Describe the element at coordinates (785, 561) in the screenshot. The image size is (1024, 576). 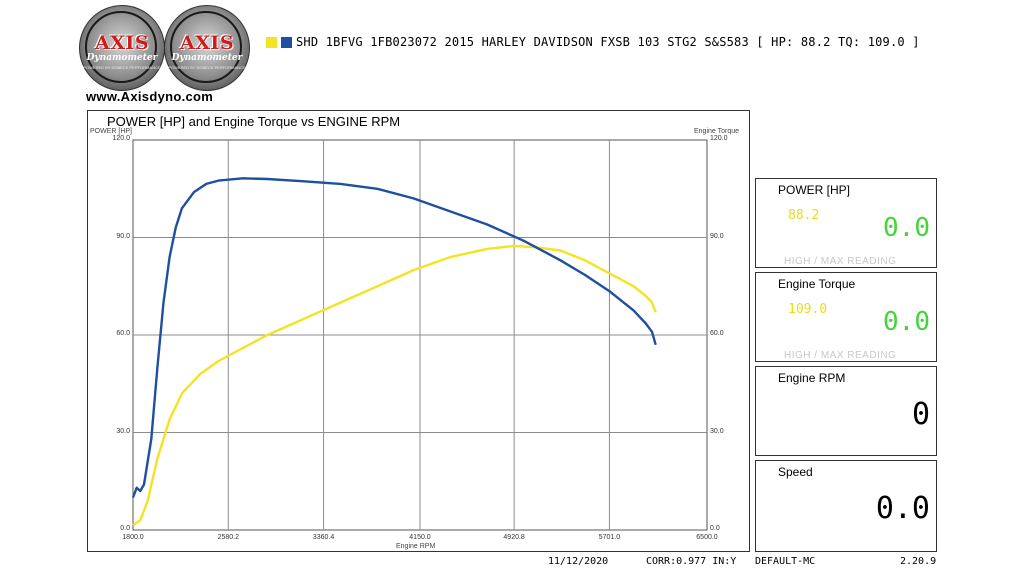
I see `profile-name: DEFAULT-MC` at that location.